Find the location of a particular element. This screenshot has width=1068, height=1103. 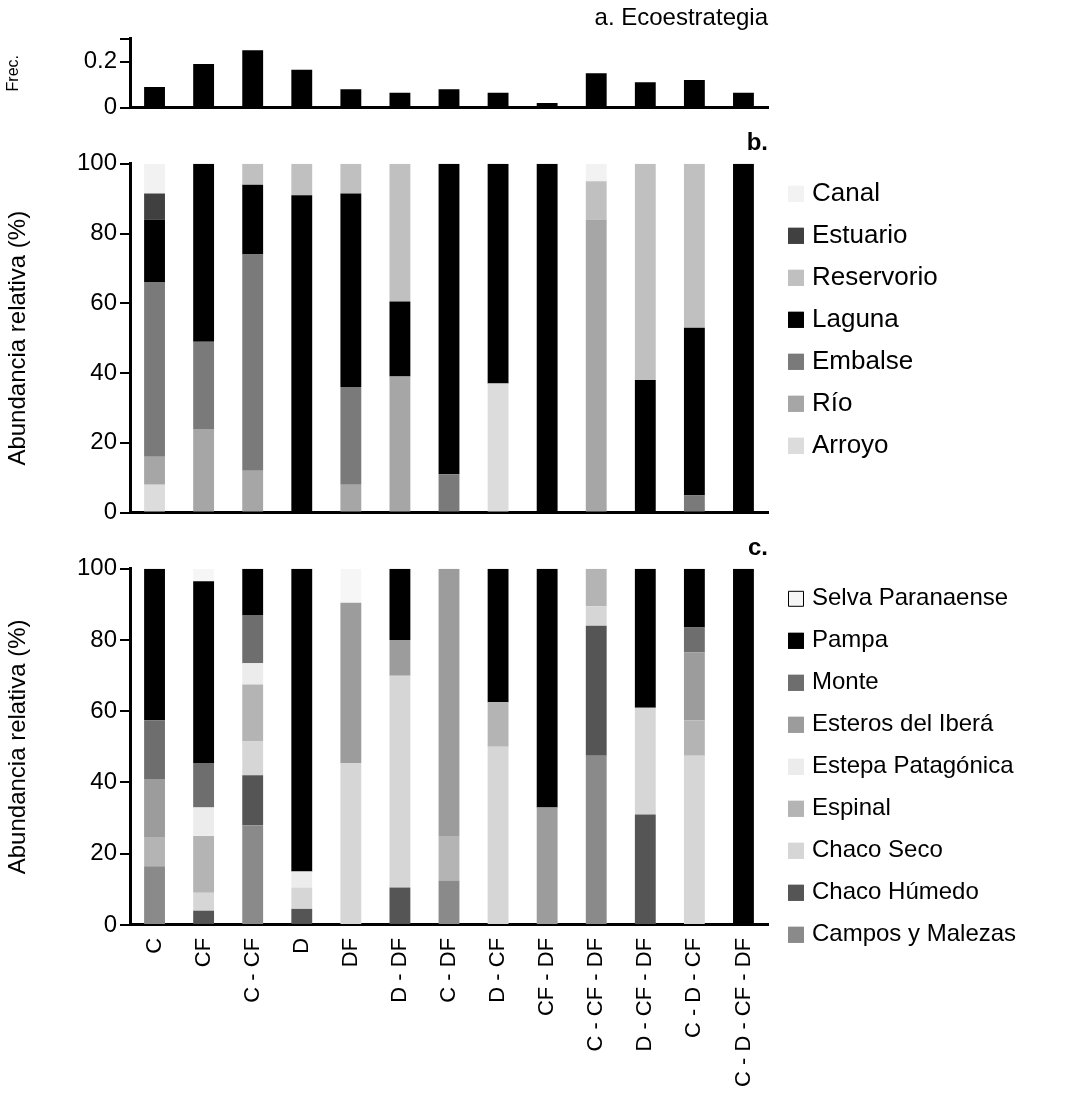

legend-label: Pampa is located at coordinates (850, 639).